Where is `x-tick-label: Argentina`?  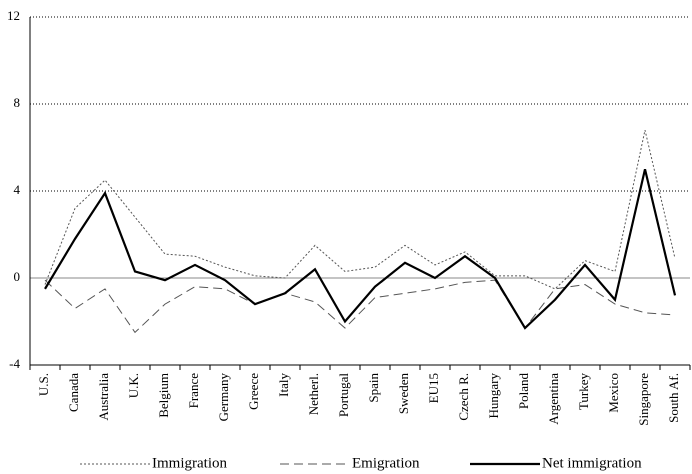 x-tick-label: Argentina is located at coordinates (553, 399).